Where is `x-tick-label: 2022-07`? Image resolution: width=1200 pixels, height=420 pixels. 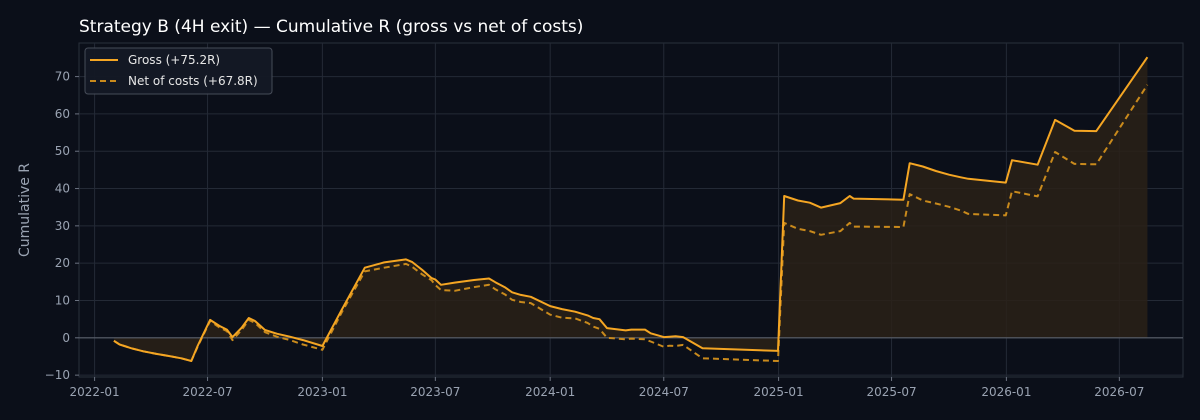 x-tick-label: 2022-07 is located at coordinates (207, 392).